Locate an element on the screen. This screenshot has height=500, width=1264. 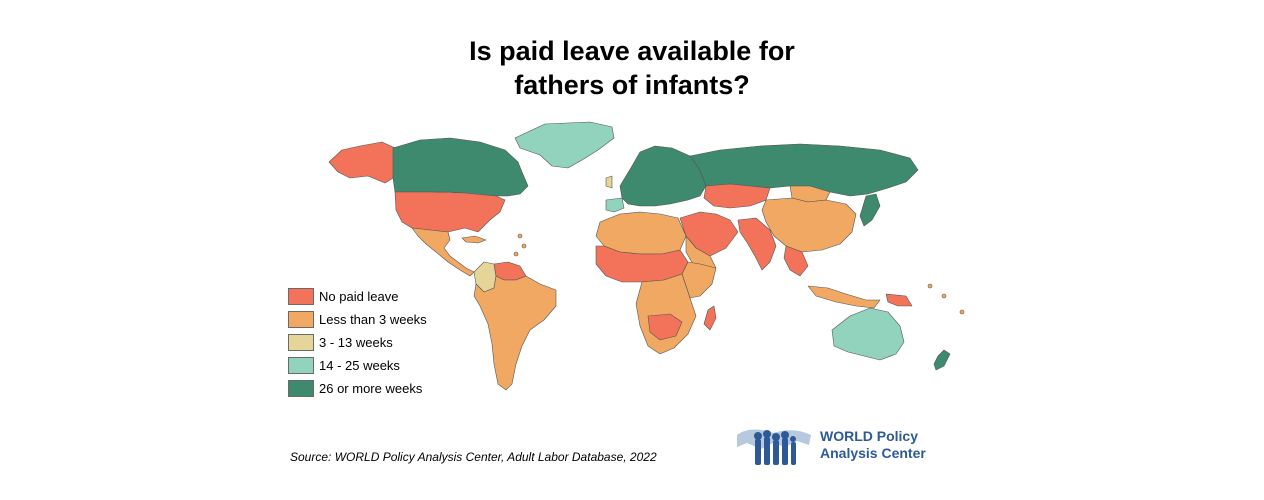
legend-item-14-25-weeks: 14 - 25 weeks is located at coordinates (357, 365).